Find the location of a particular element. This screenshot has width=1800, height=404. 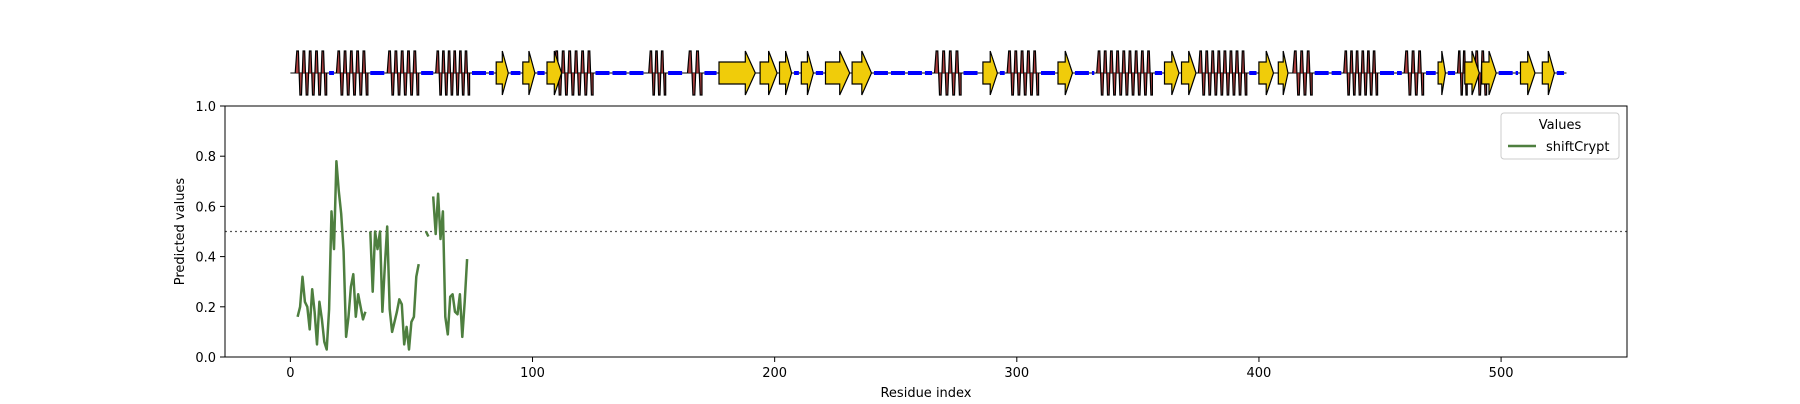

legend-box is located at coordinates (1560, 136).